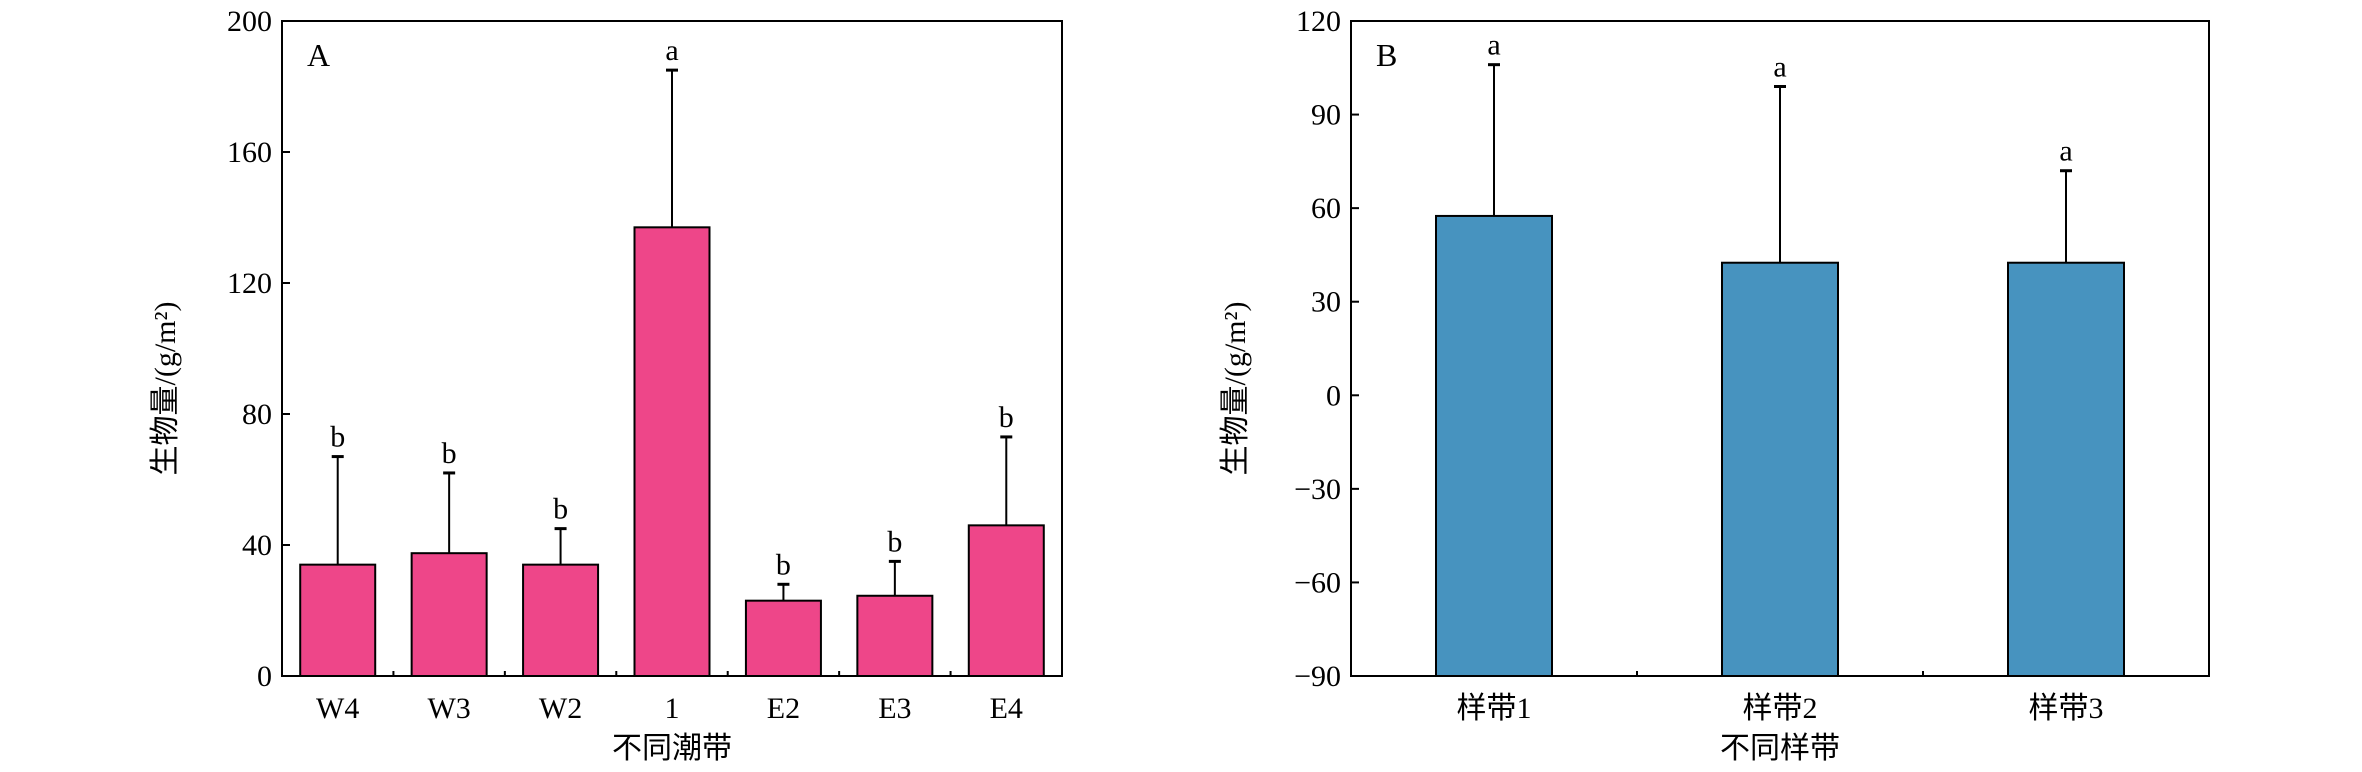 The image size is (2362, 772). I want to click on x-axis-title: 不同潮带, so click(672, 748).